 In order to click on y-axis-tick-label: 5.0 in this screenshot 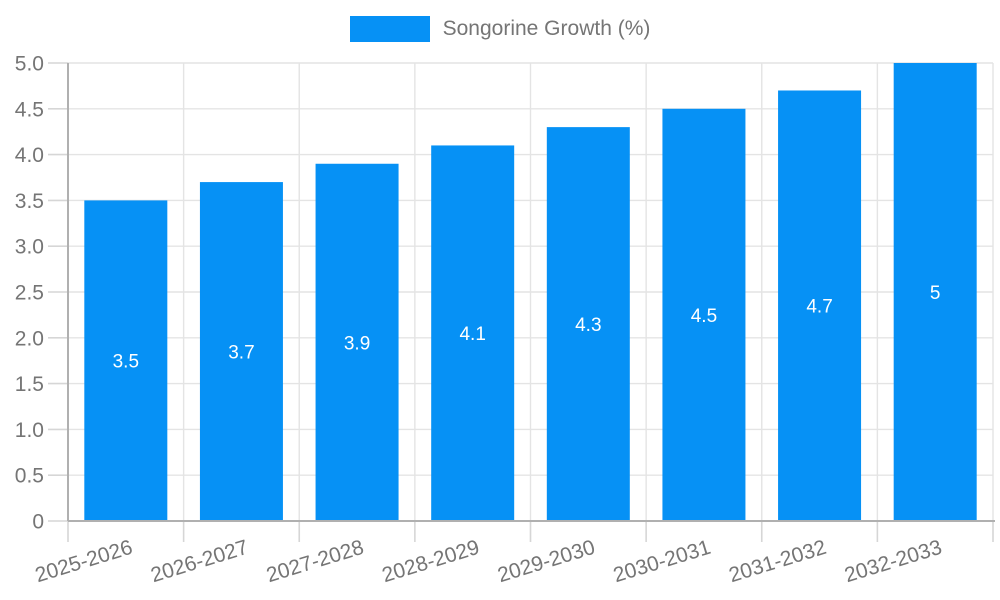, I will do `click(29, 64)`.